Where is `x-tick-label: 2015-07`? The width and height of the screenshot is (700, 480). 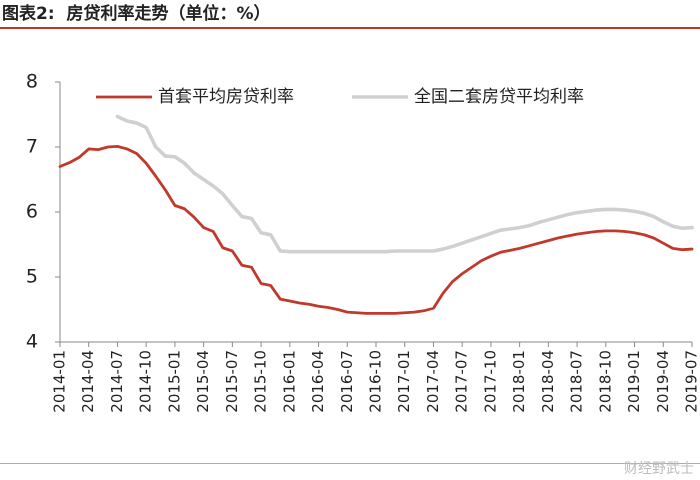
x-tick-label: 2015-07 is located at coordinates (232, 381).